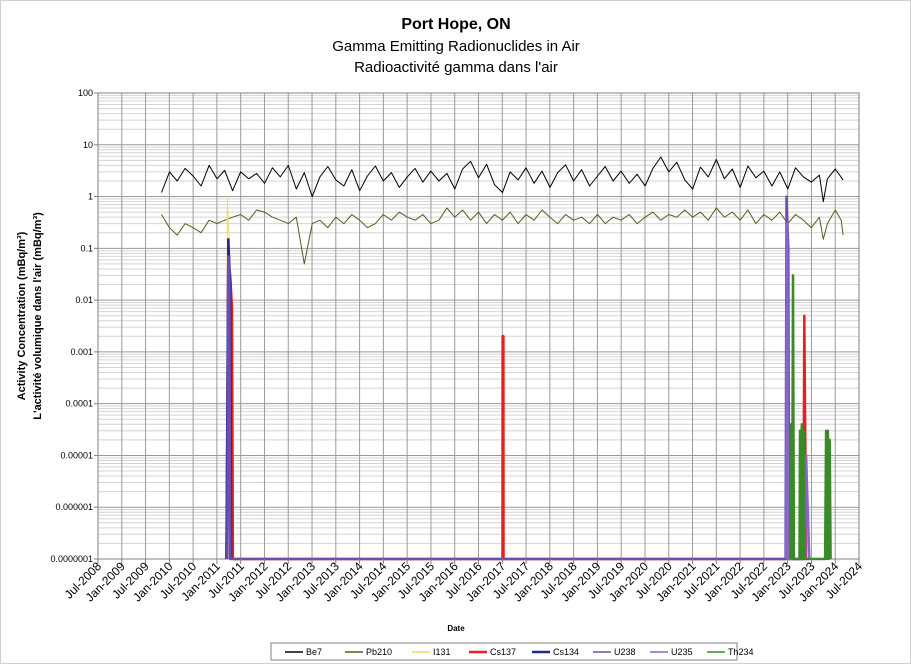 The image size is (911, 664). What do you see at coordinates (502, 236) in the screenshot?
I see `series-line-pb210` at bounding box center [502, 236].